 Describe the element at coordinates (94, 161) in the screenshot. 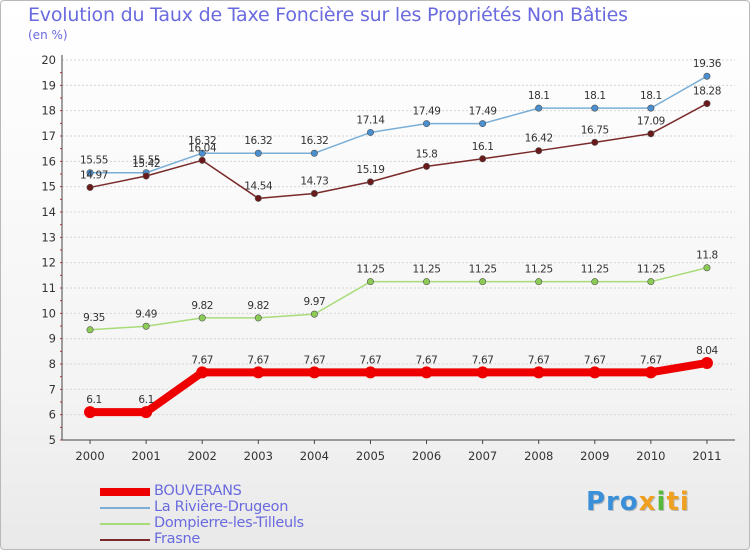

I see `data-label: 15.55` at that location.